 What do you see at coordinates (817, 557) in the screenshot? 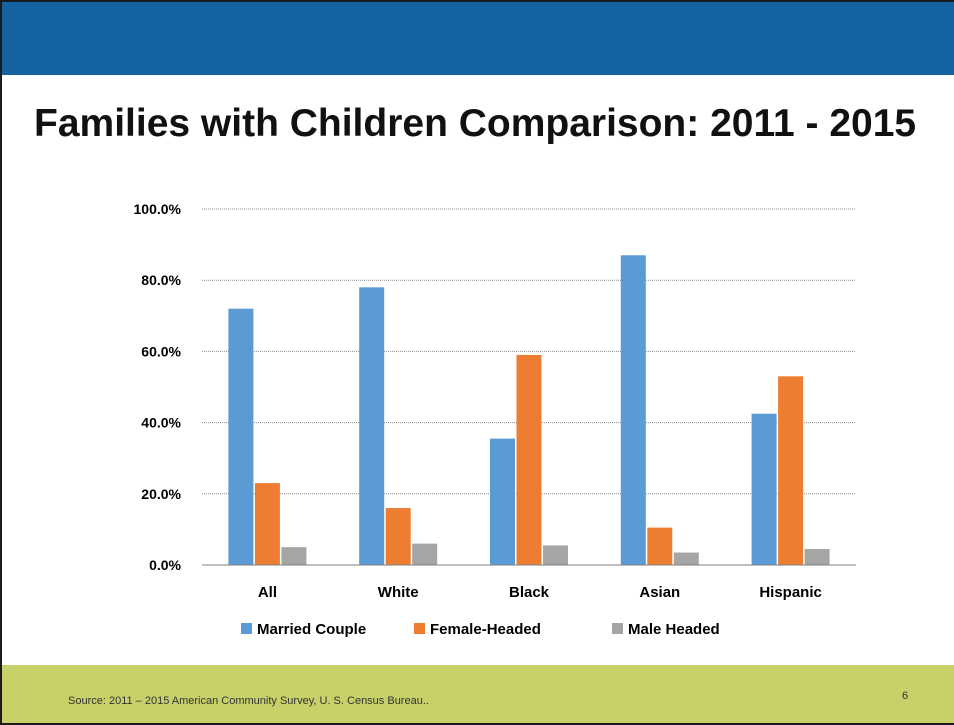
I see `bar-male-headed-hispanic` at bounding box center [817, 557].